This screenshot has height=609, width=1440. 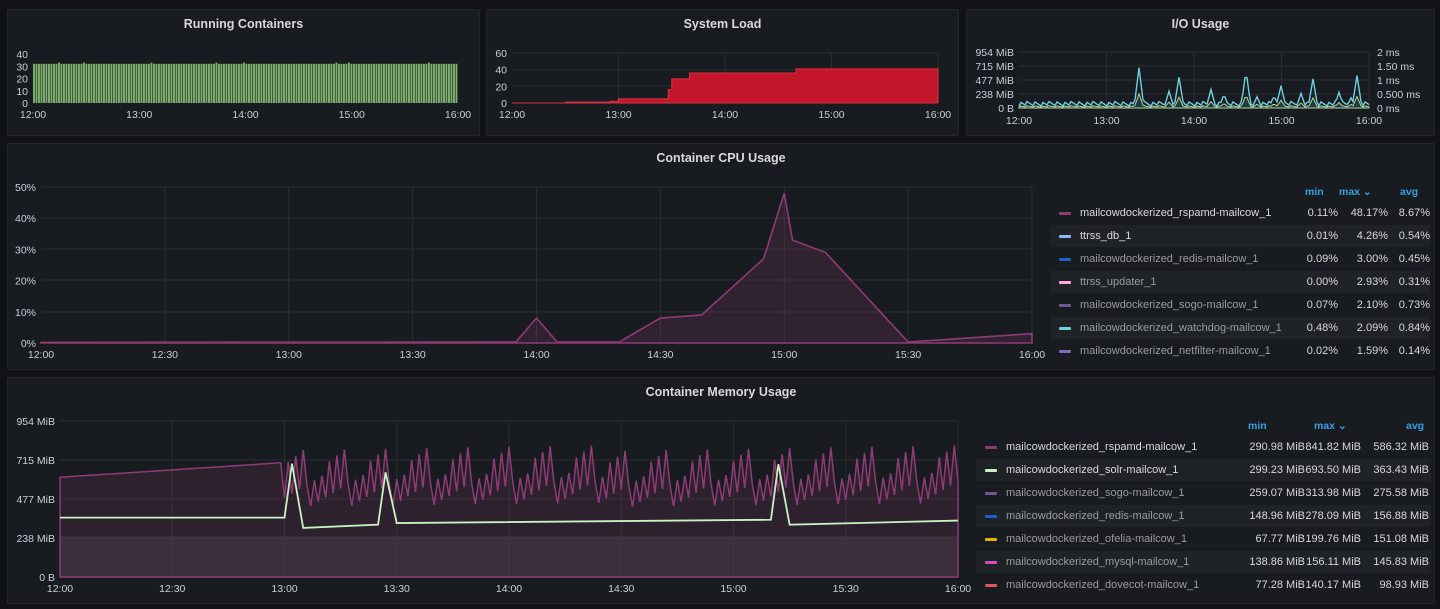 I want to click on cpu-legend-row: ttrss_db_1 0.01% 4.26% 0.54%, so click(x=1240, y=236).